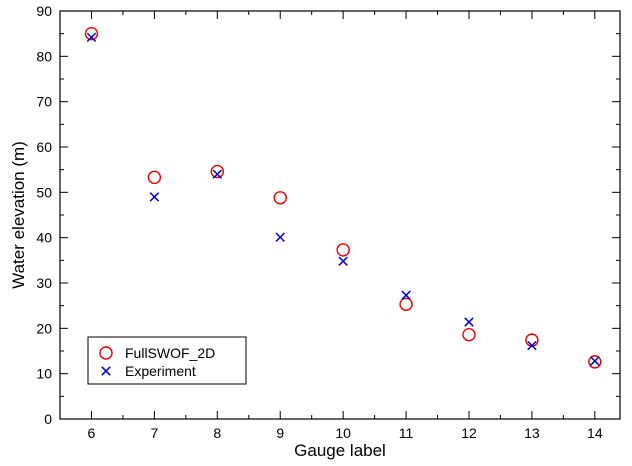 The height and width of the screenshot is (466, 632). Describe the element at coordinates (595, 433) in the screenshot. I see `x-tick-label: 14` at that location.